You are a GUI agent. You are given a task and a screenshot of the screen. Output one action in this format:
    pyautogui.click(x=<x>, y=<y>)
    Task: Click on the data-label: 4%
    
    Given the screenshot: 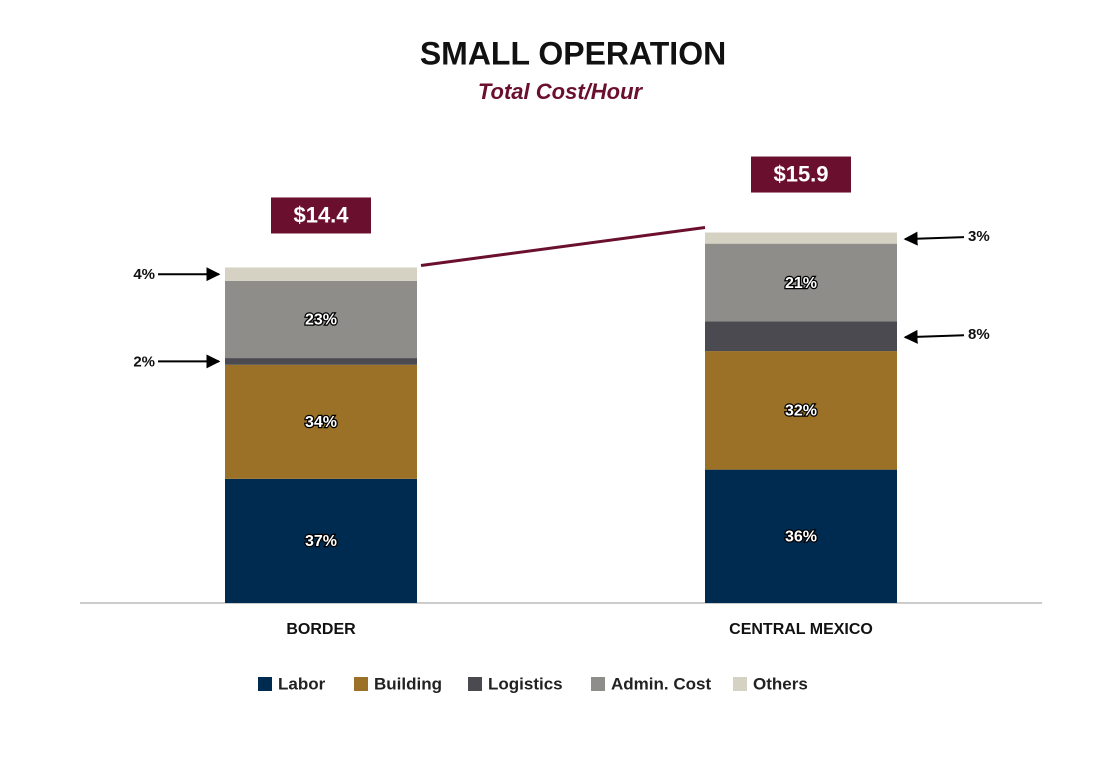 What is the action you would take?
    pyautogui.click(x=144, y=274)
    